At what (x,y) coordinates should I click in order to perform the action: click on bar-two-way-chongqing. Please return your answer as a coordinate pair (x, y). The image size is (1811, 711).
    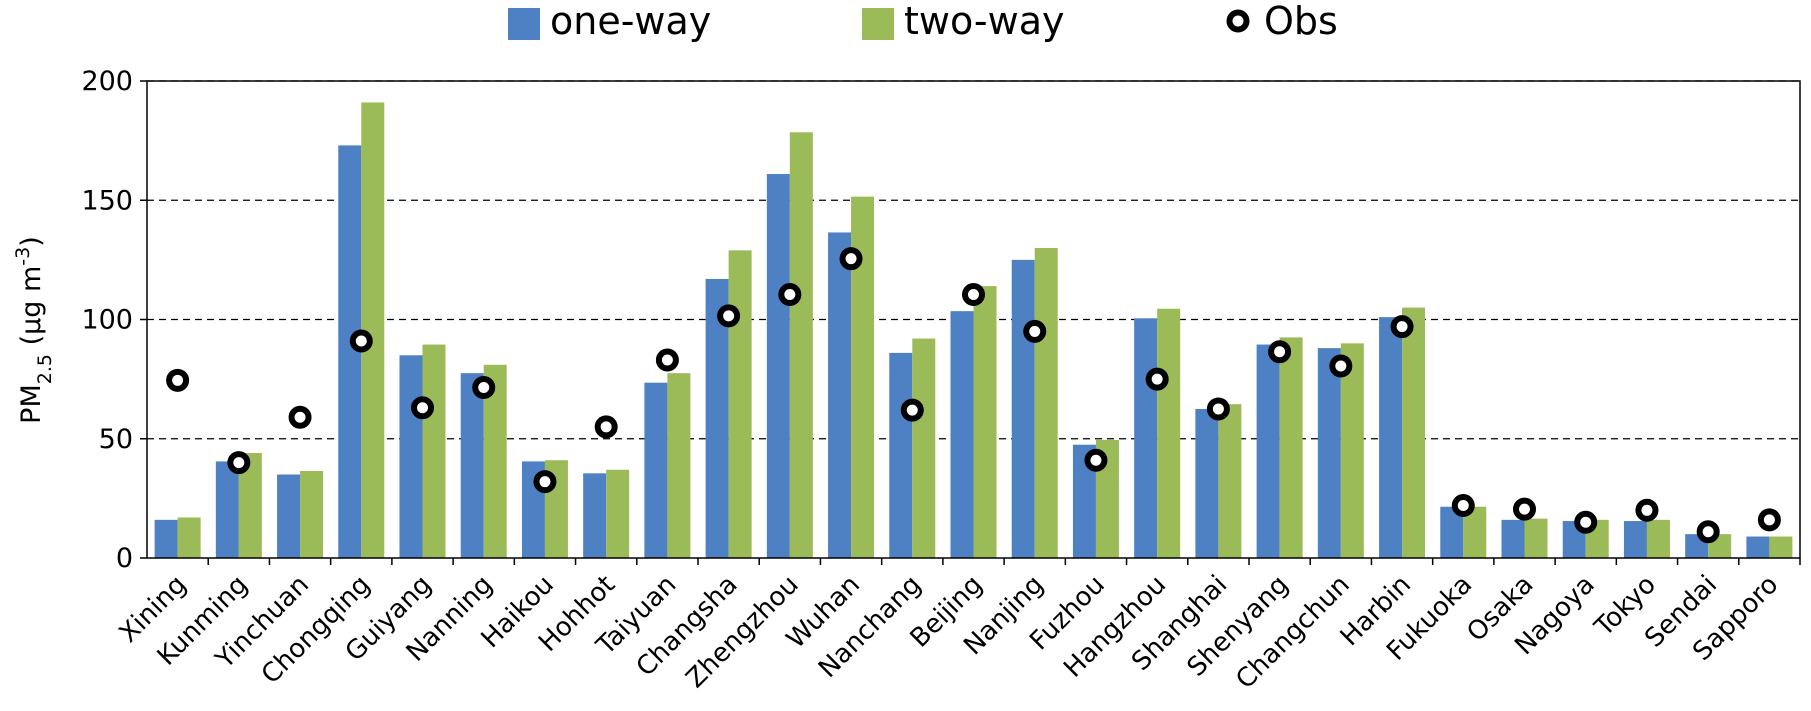
    Looking at the image, I should click on (373, 330).